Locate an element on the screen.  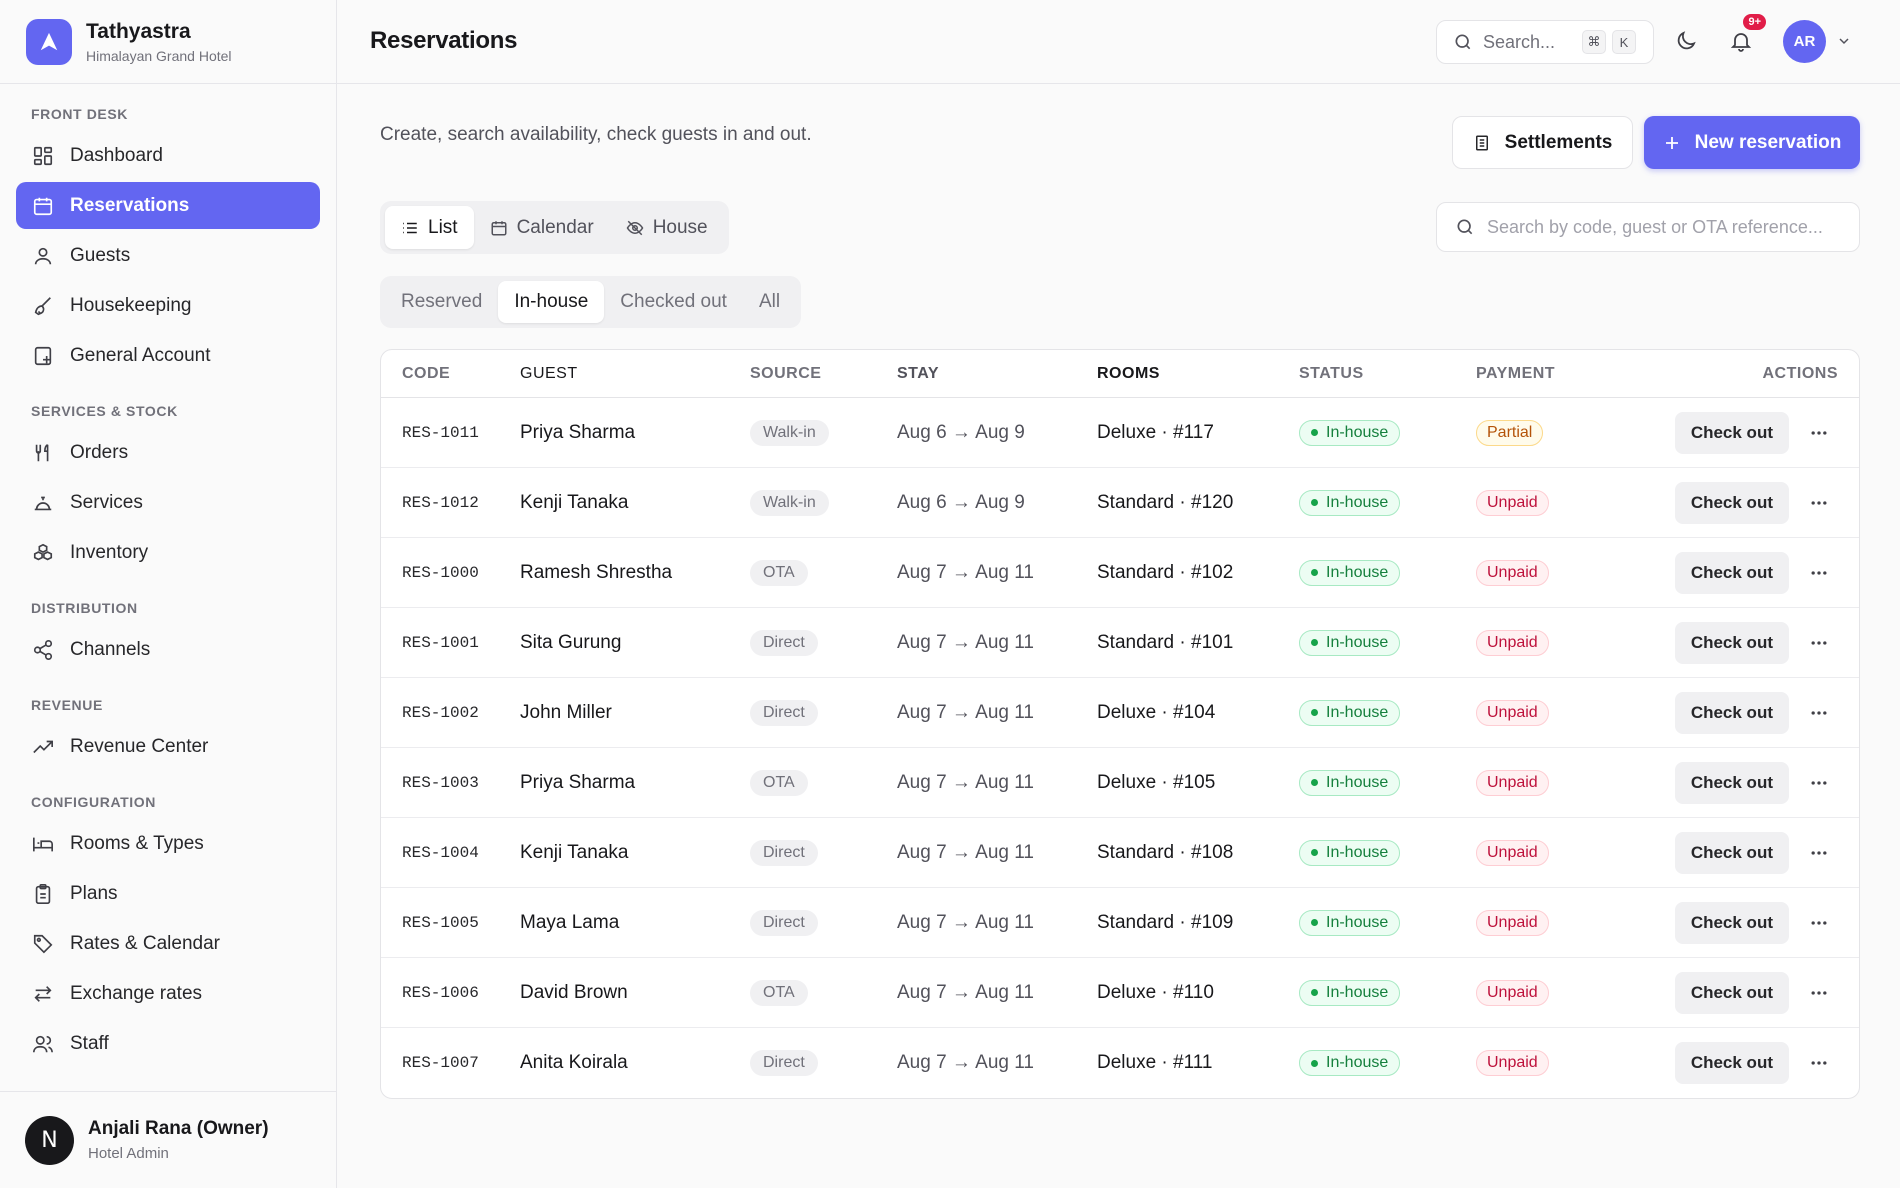
guest-name: Ramesh Shrestha is located at coordinates (596, 572).